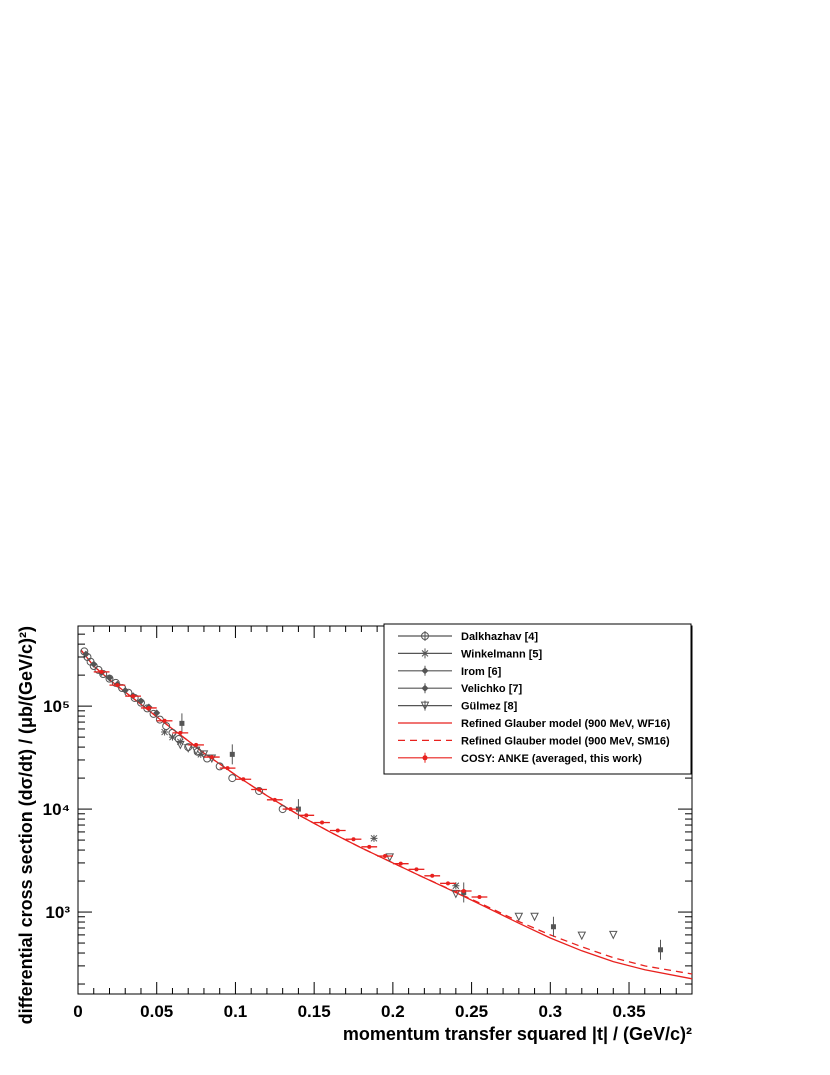 This screenshot has height=1075, width=830. Describe the element at coordinates (77, 1011) in the screenshot. I see `x-tick-label: 0` at that location.